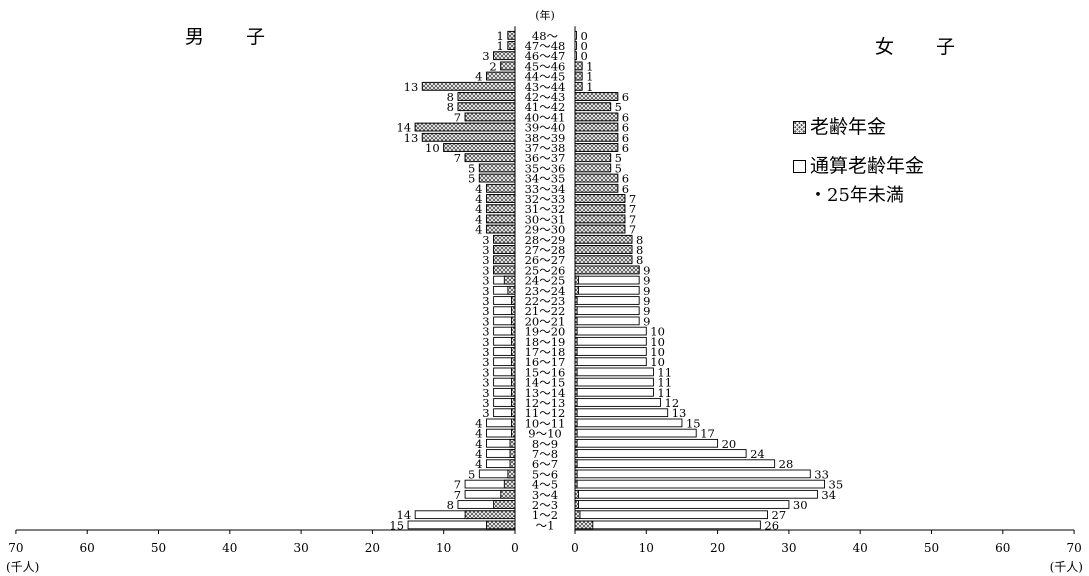 Image resolution: width=1089 pixels, height=576 pixels. What do you see at coordinates (515, 548) in the screenshot?
I see `tick-label-left-7: 0` at bounding box center [515, 548].